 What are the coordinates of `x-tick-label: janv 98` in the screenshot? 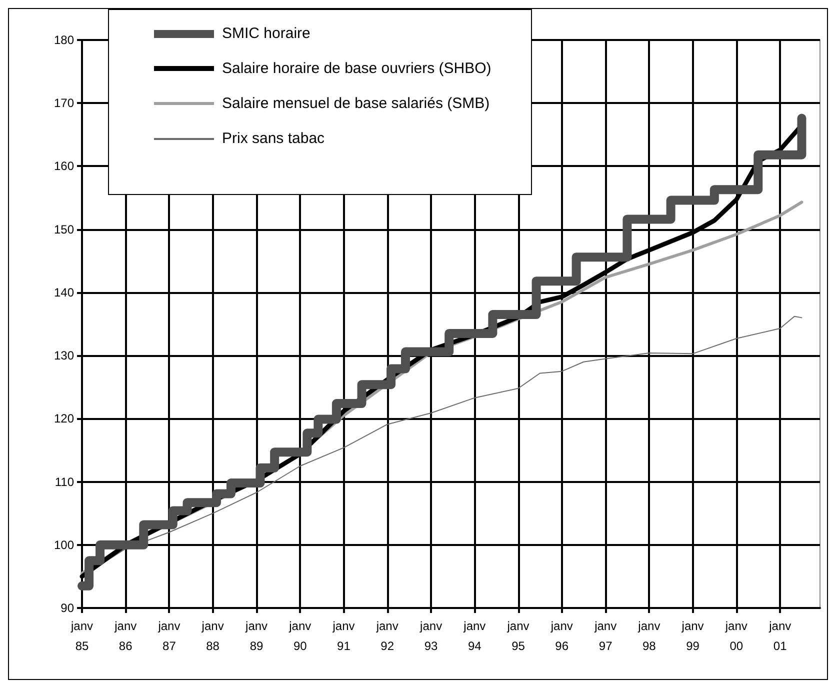 It's located at (648, 636).